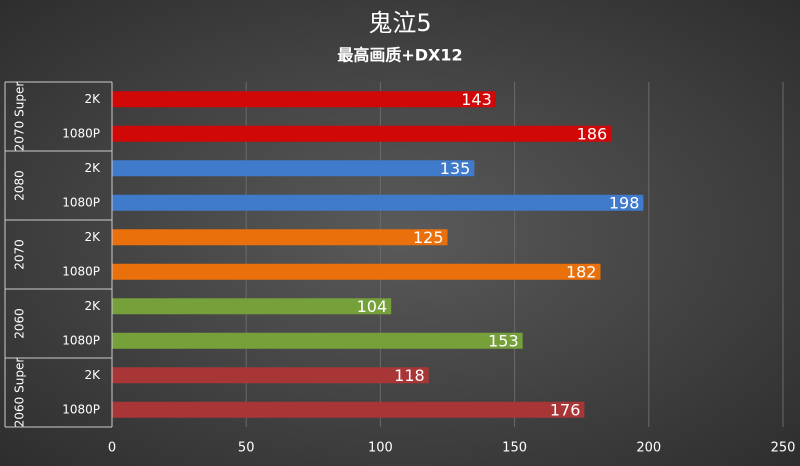 This screenshot has width=800, height=466. I want to click on value-label: 182, so click(581, 271).